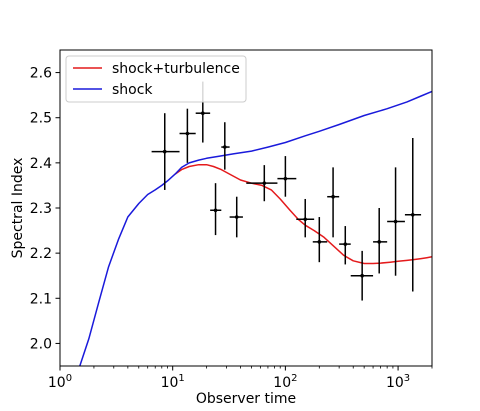 The width and height of the screenshot is (480, 411). I want to click on x-axis-title: Observer time, so click(246, 399).